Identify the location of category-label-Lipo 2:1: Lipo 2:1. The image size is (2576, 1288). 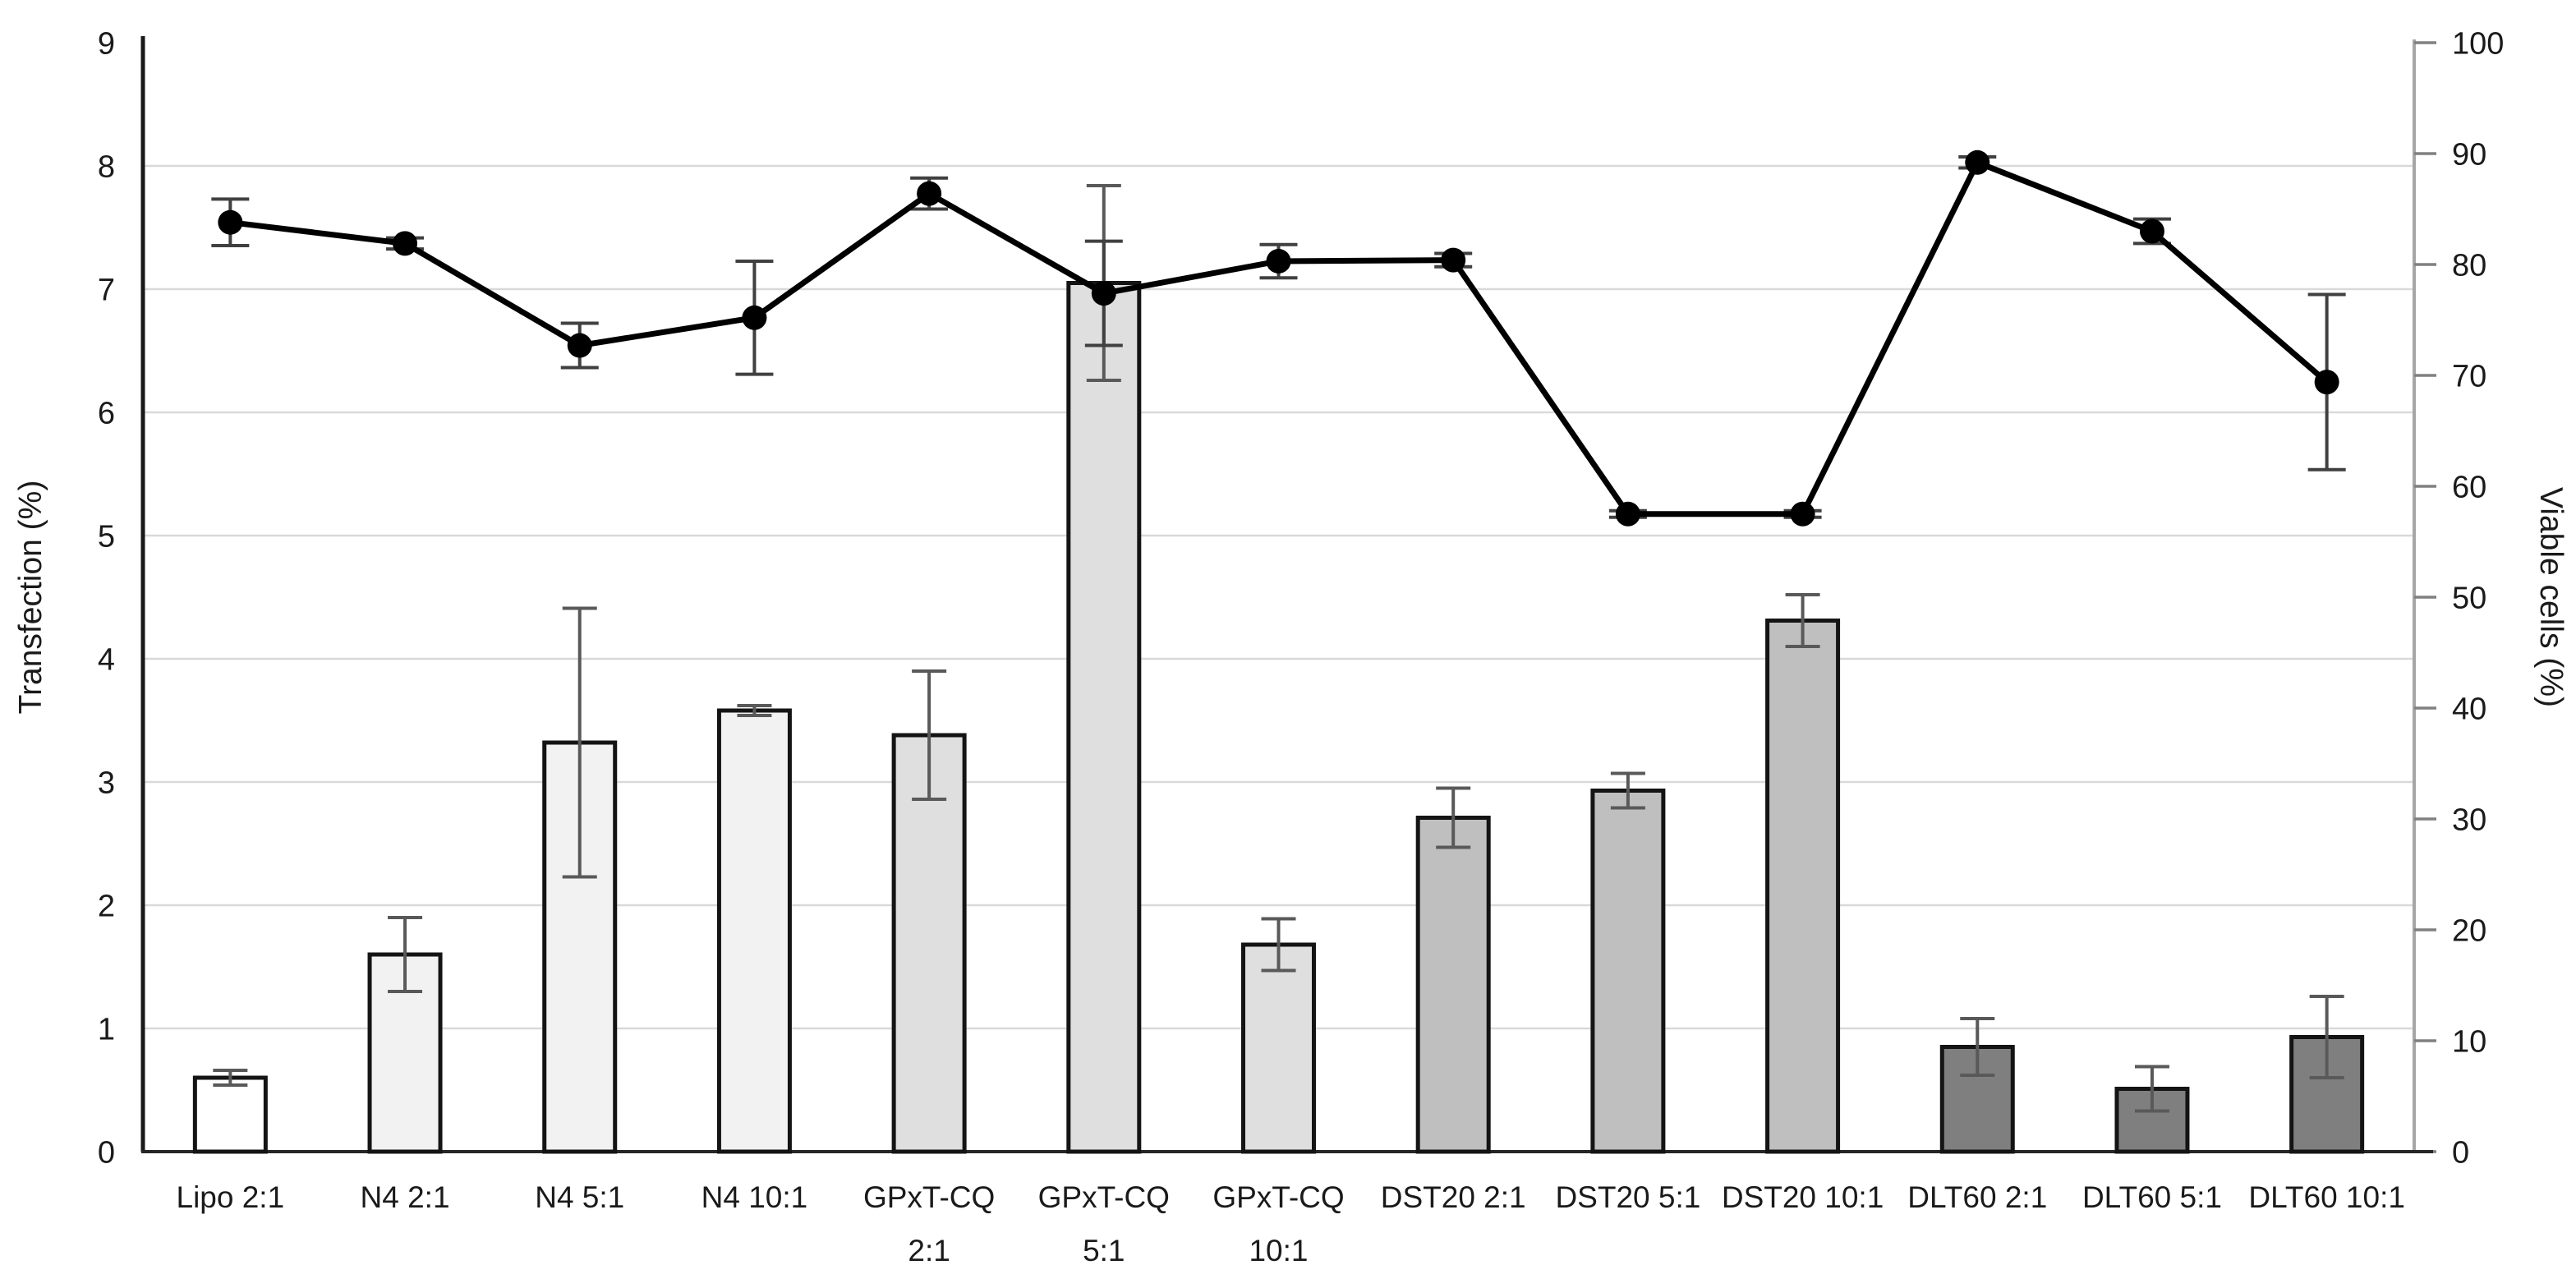
(231, 1197).